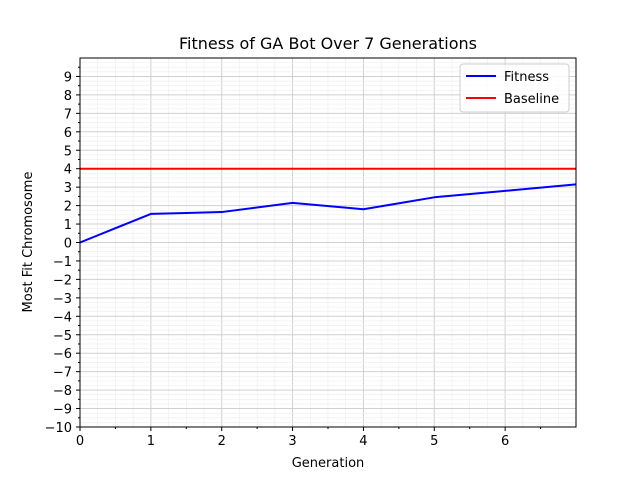 The image size is (640, 480). I want to click on y-tick-label: 8, so click(68, 96).